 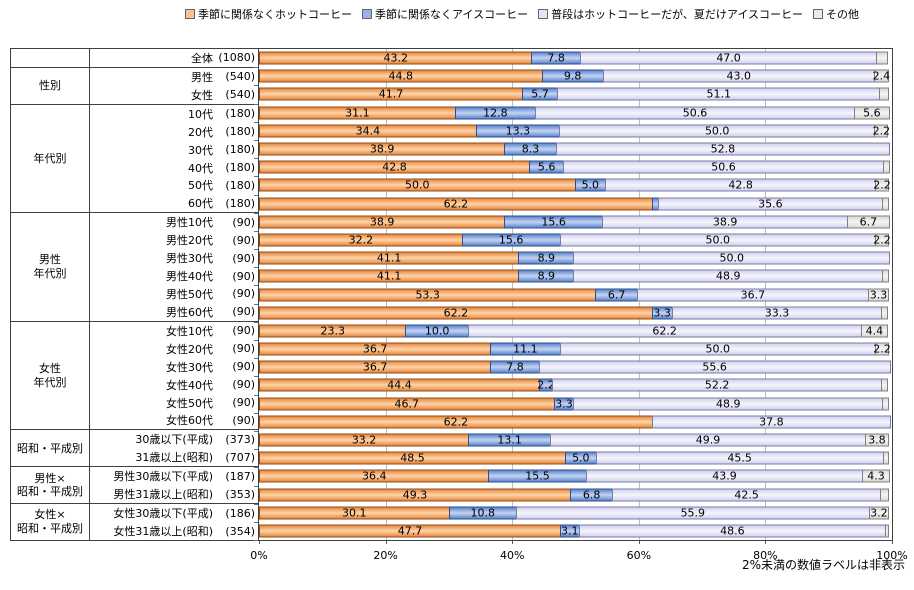 I want to click on category-name: 女性60代, so click(x=189, y=421).